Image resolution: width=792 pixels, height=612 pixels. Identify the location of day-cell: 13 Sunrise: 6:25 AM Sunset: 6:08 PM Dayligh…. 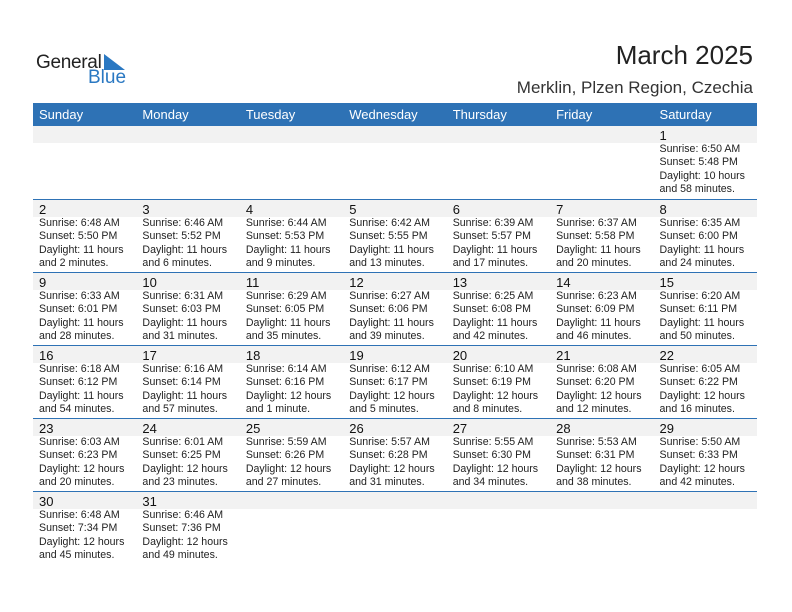
(498, 308).